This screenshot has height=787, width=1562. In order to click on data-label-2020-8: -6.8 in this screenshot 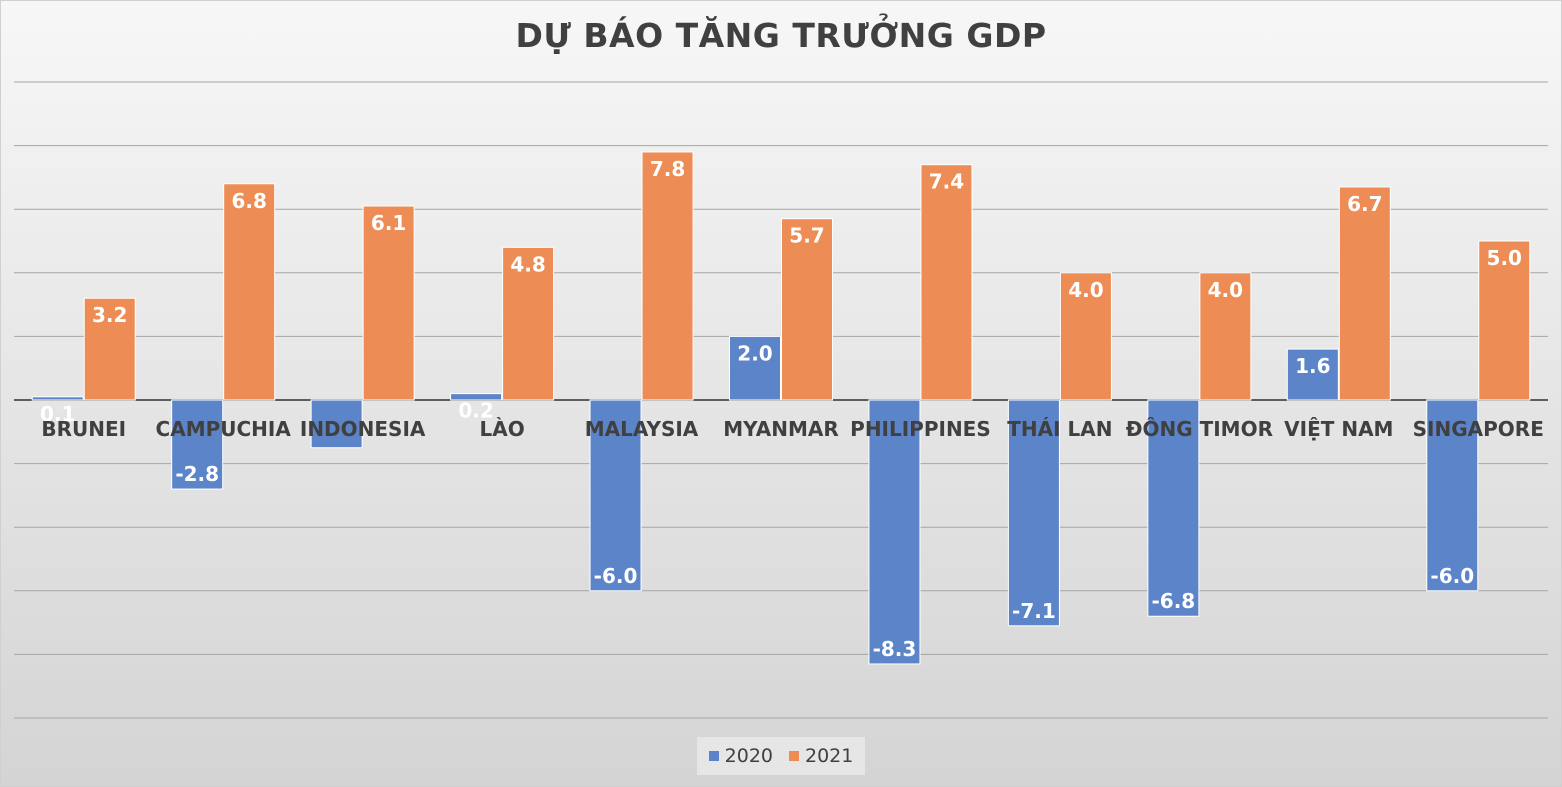, I will do `click(1173, 601)`.